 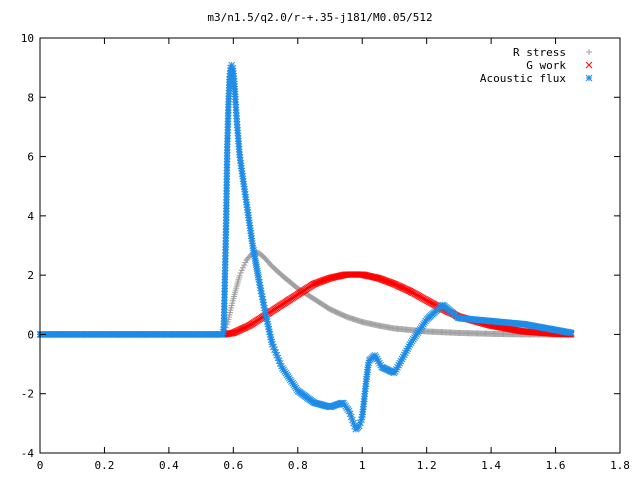 I want to click on legend-label: Acoustic flux, so click(x=523, y=78).